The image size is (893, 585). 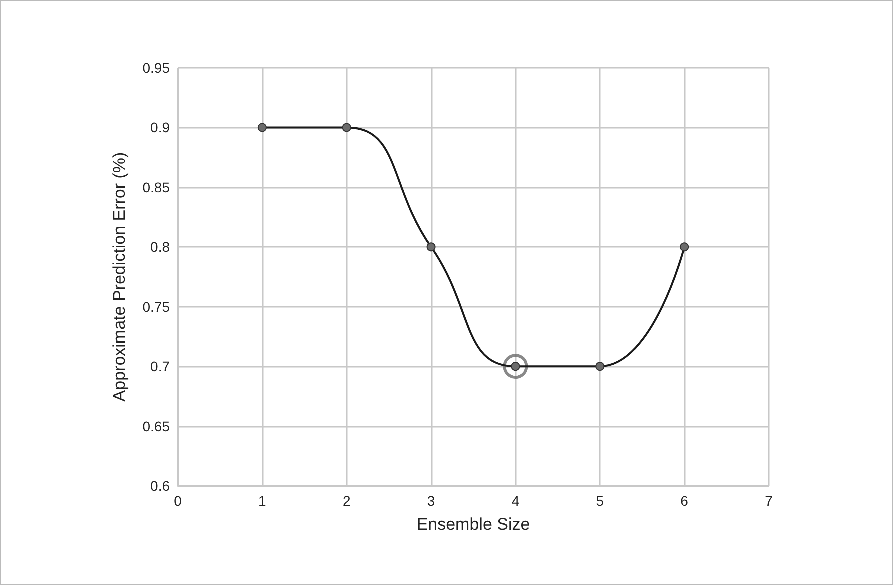 I want to click on y-tick-label: 0.7, so click(x=160, y=366).